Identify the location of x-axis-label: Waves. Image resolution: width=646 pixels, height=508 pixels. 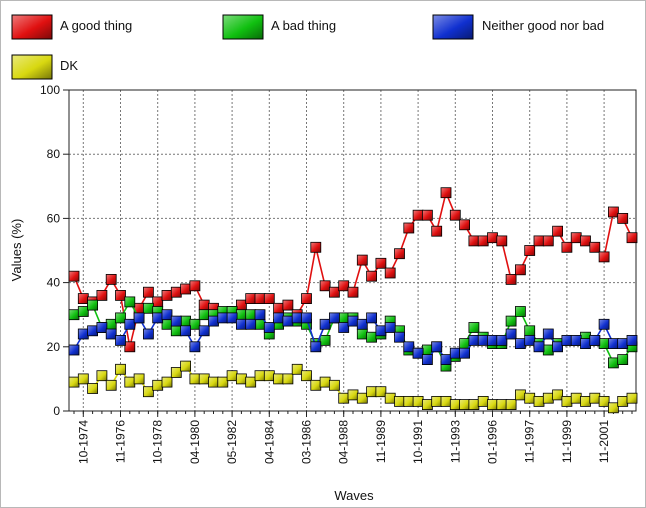
(354, 495).